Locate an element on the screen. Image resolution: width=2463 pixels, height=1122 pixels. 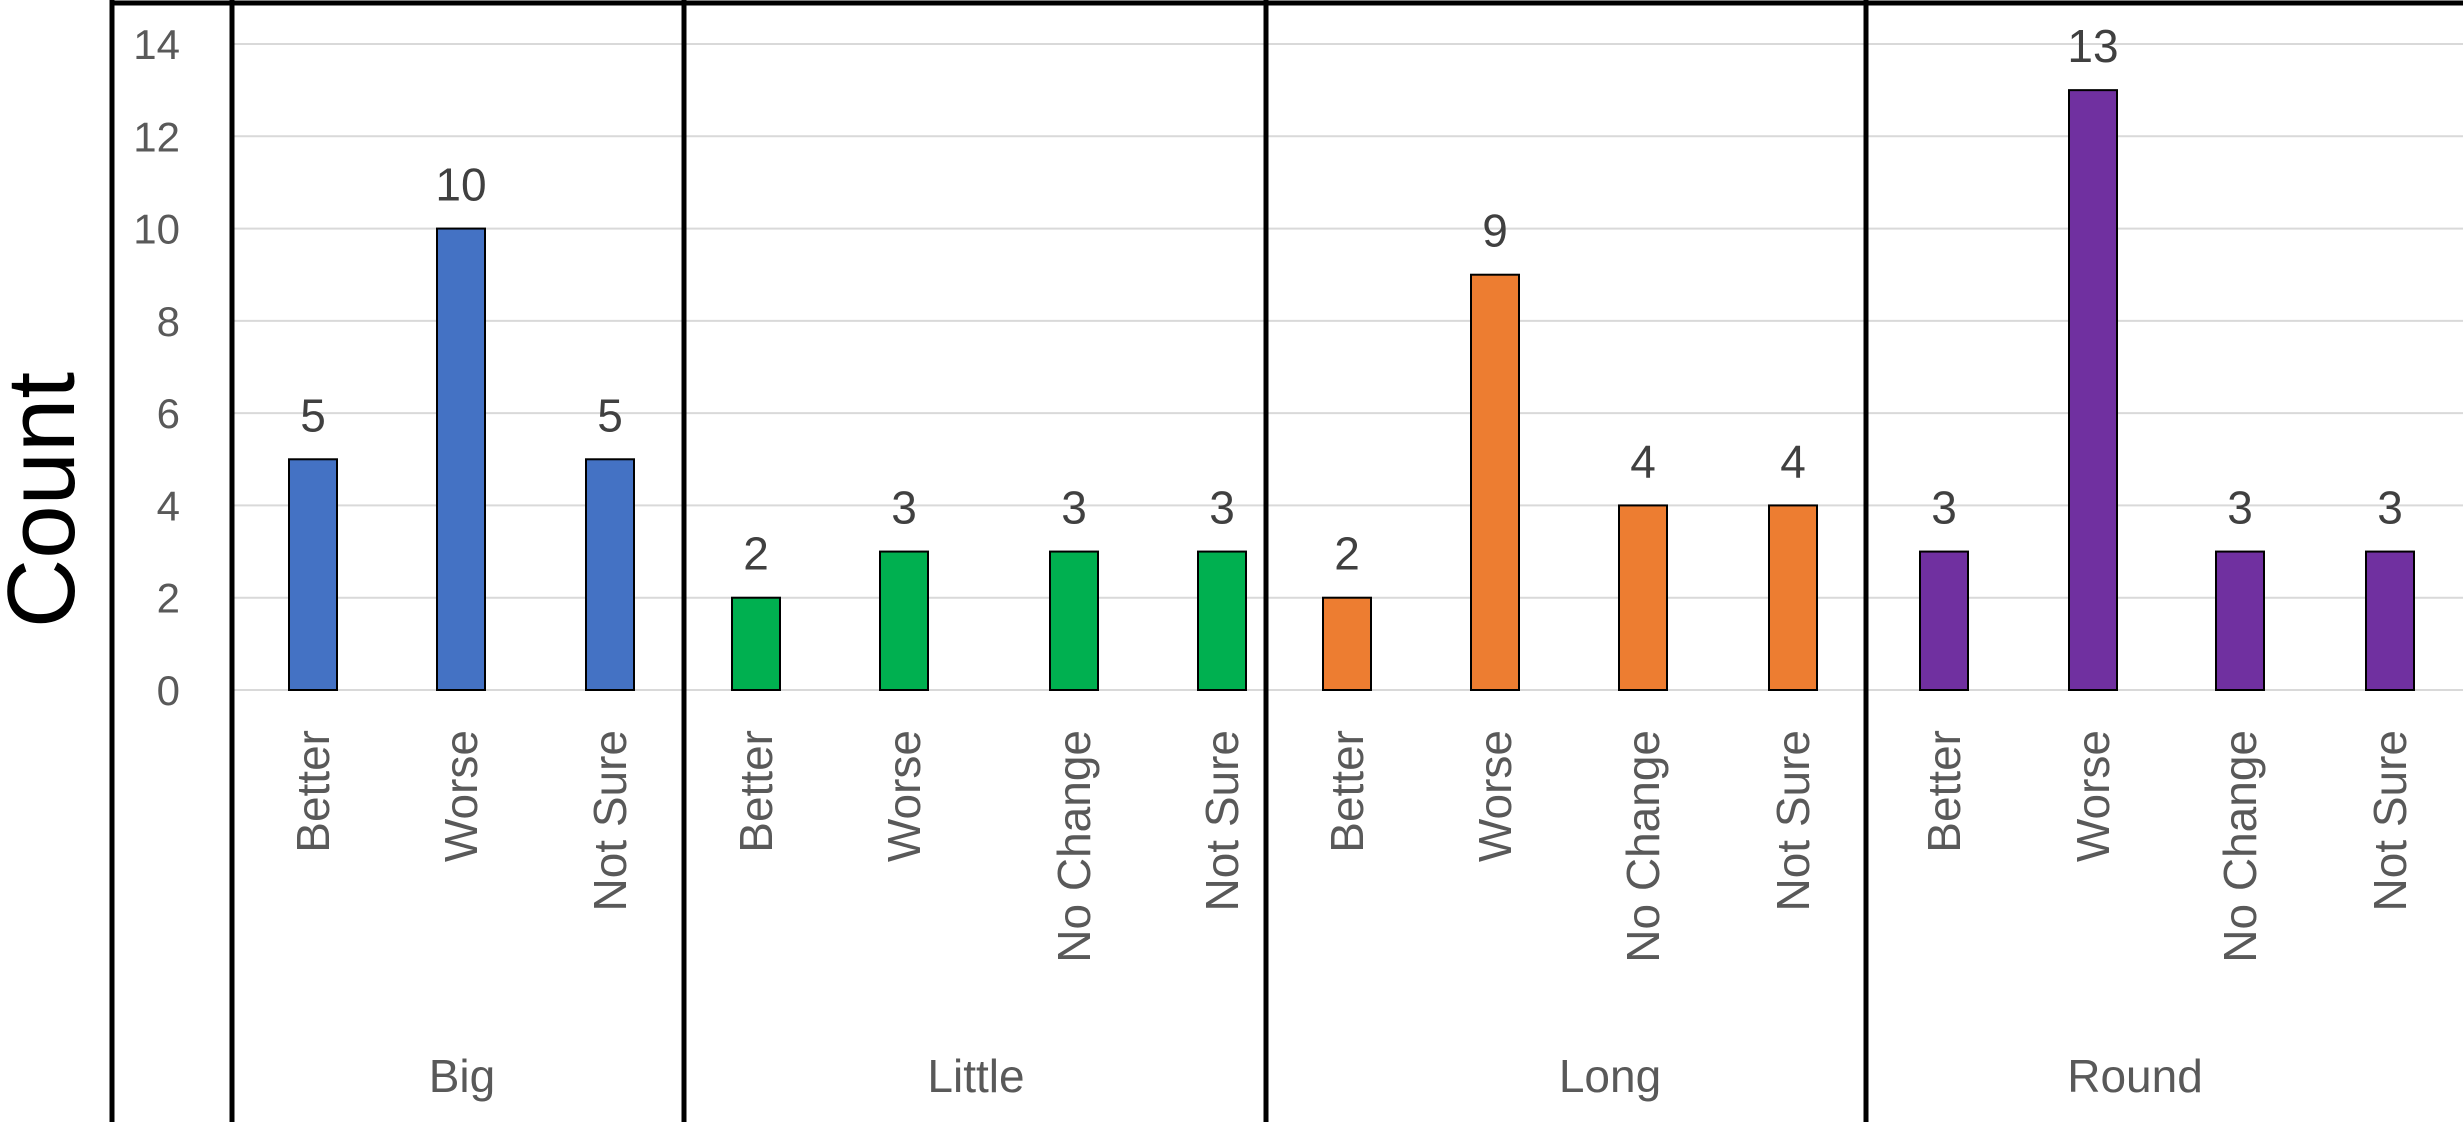
y-tick-label: 6 is located at coordinates (168, 413).